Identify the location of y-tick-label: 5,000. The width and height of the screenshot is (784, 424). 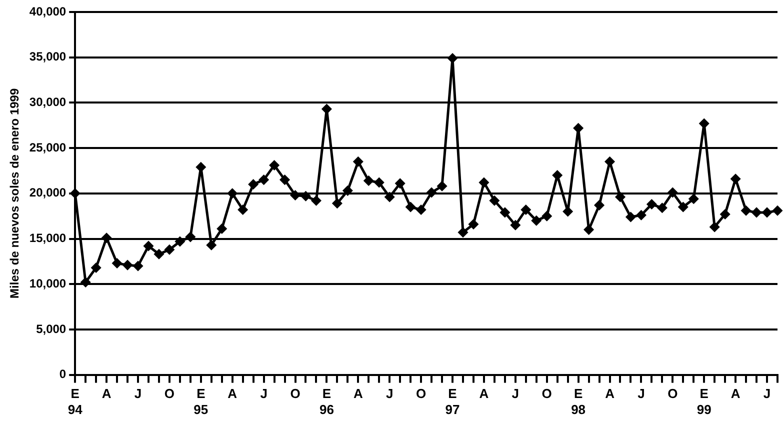
(51, 329).